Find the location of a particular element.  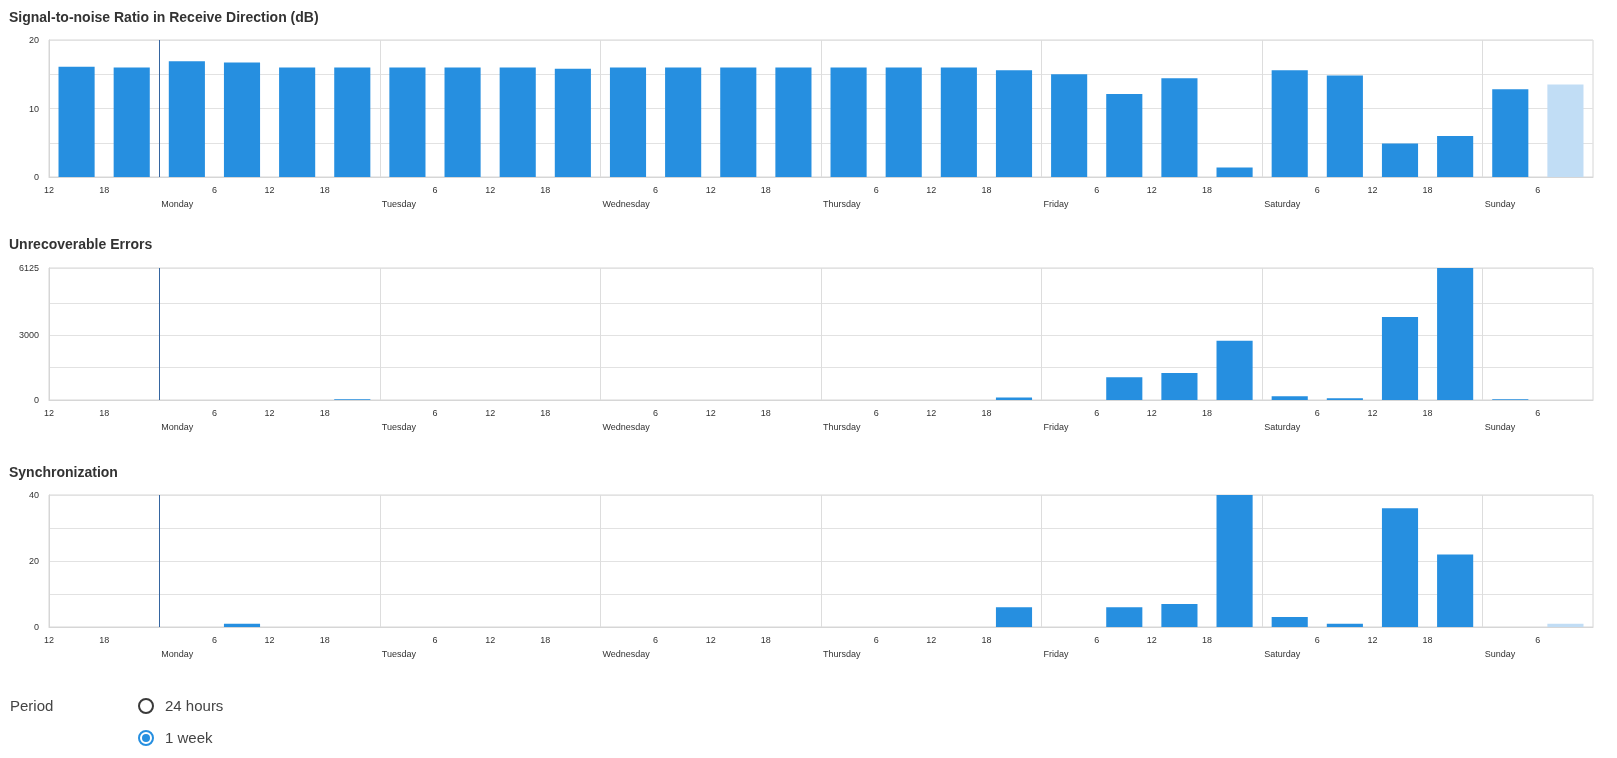

ref-line-label: Thursday is located at coordinates (842, 203).